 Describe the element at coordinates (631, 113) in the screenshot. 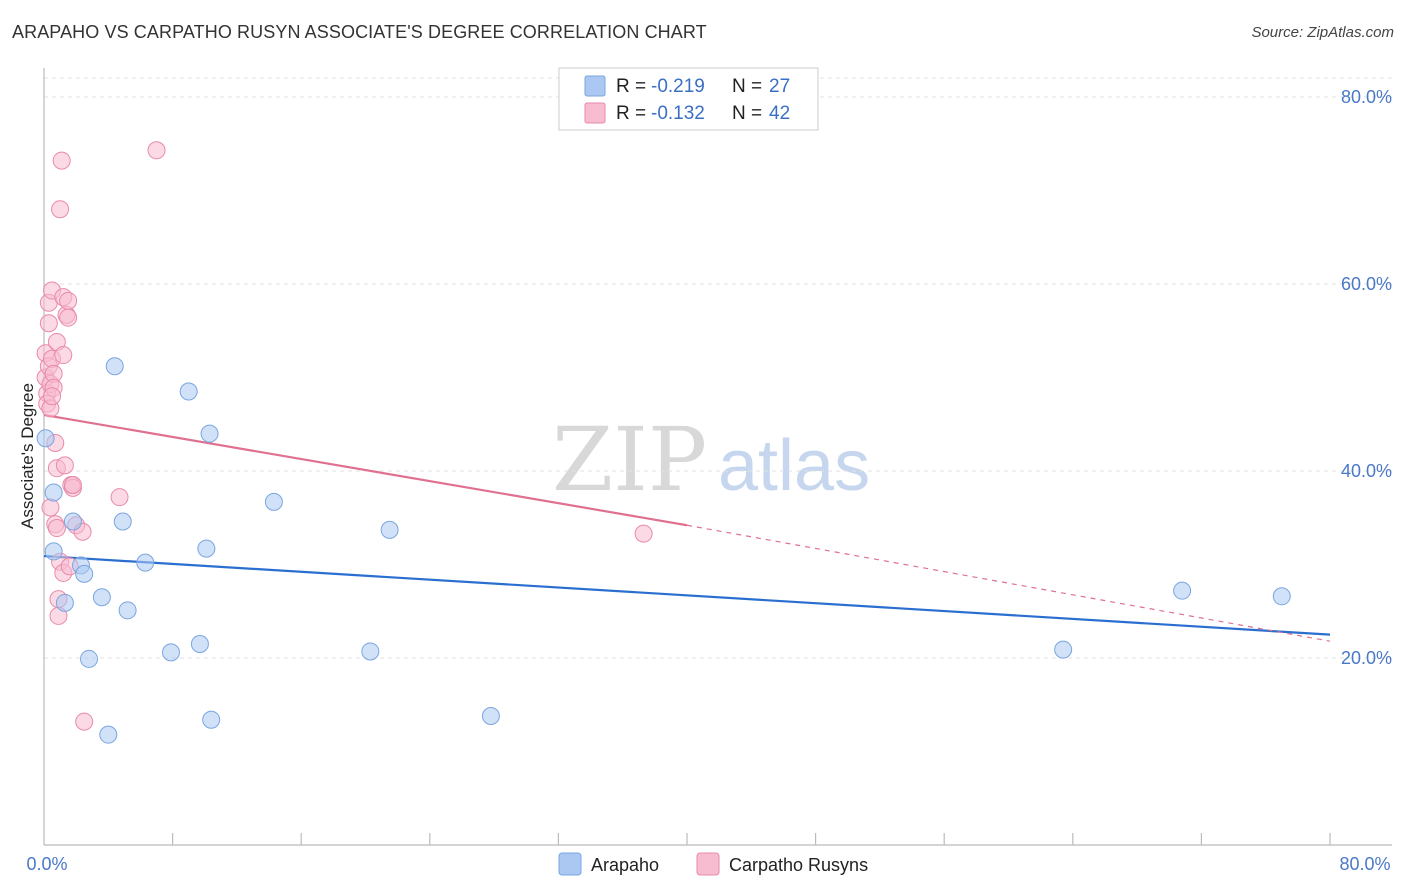

I see `legend-r-label-2: R =` at that location.